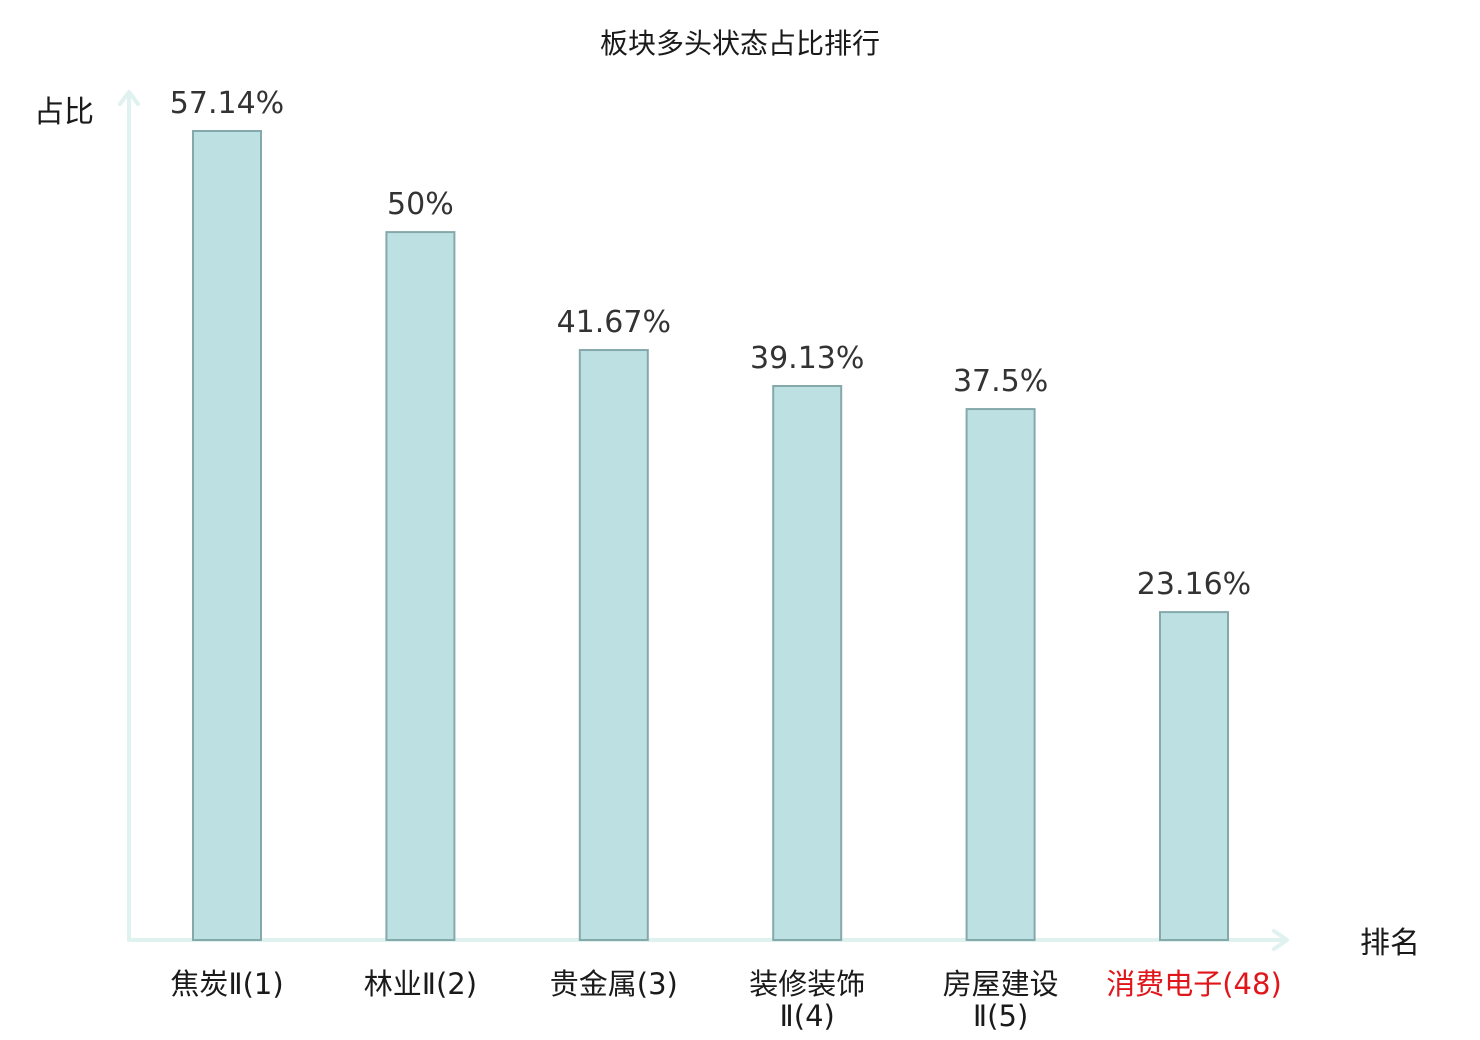 The width and height of the screenshot is (1480, 1040). Describe the element at coordinates (1194, 584) in the screenshot. I see `value-label-6: 23.16%` at that location.